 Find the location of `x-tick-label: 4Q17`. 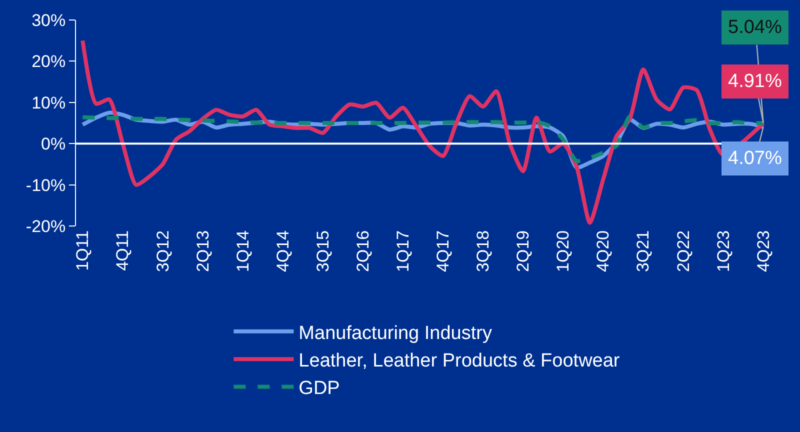

x-tick-label: 4Q17 is located at coordinates (443, 251).